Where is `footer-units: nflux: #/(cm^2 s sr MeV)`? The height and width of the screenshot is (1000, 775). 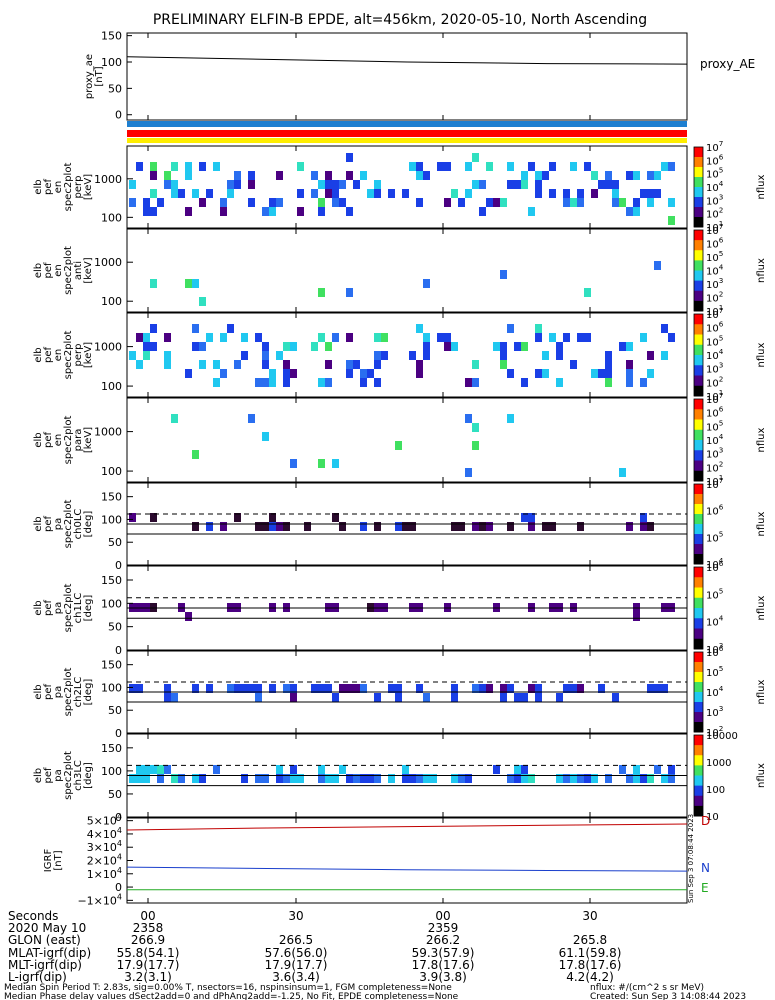
footer-units: nflux: #/(cm^2 s sr MeV) is located at coordinates (647, 988).